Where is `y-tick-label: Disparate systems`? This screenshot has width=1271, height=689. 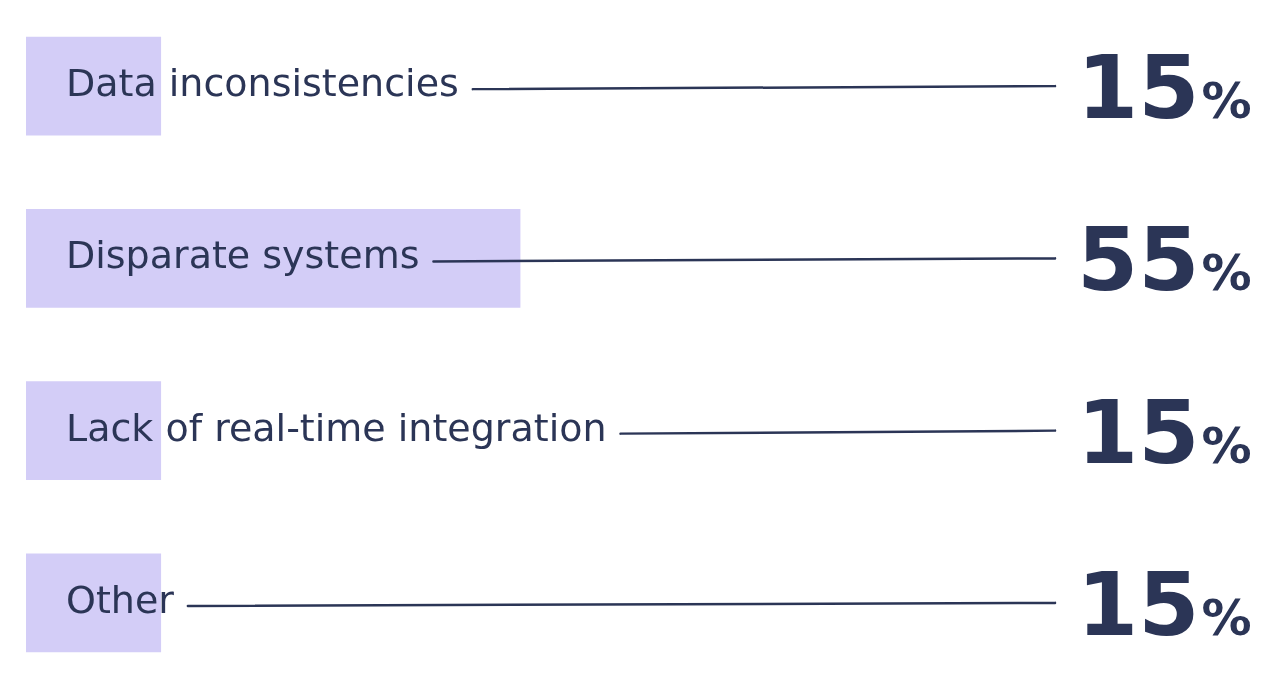
y-tick-label: Disparate systems is located at coordinates (243, 255).